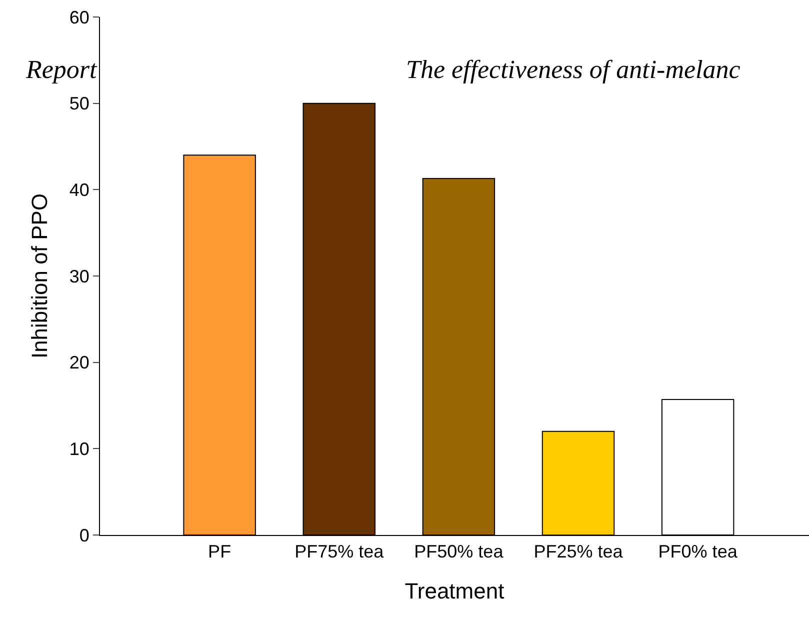 The height and width of the screenshot is (619, 809). What do you see at coordinates (79, 448) in the screenshot?
I see `y-tick-label: 10` at bounding box center [79, 448].